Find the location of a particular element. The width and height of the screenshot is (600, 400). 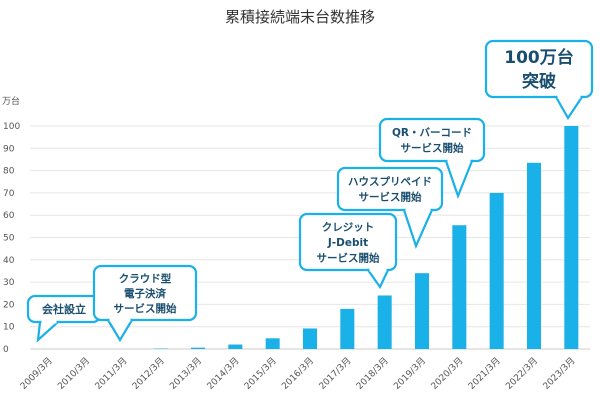

callout-bubble: 会社設立 is located at coordinates (64, 318).